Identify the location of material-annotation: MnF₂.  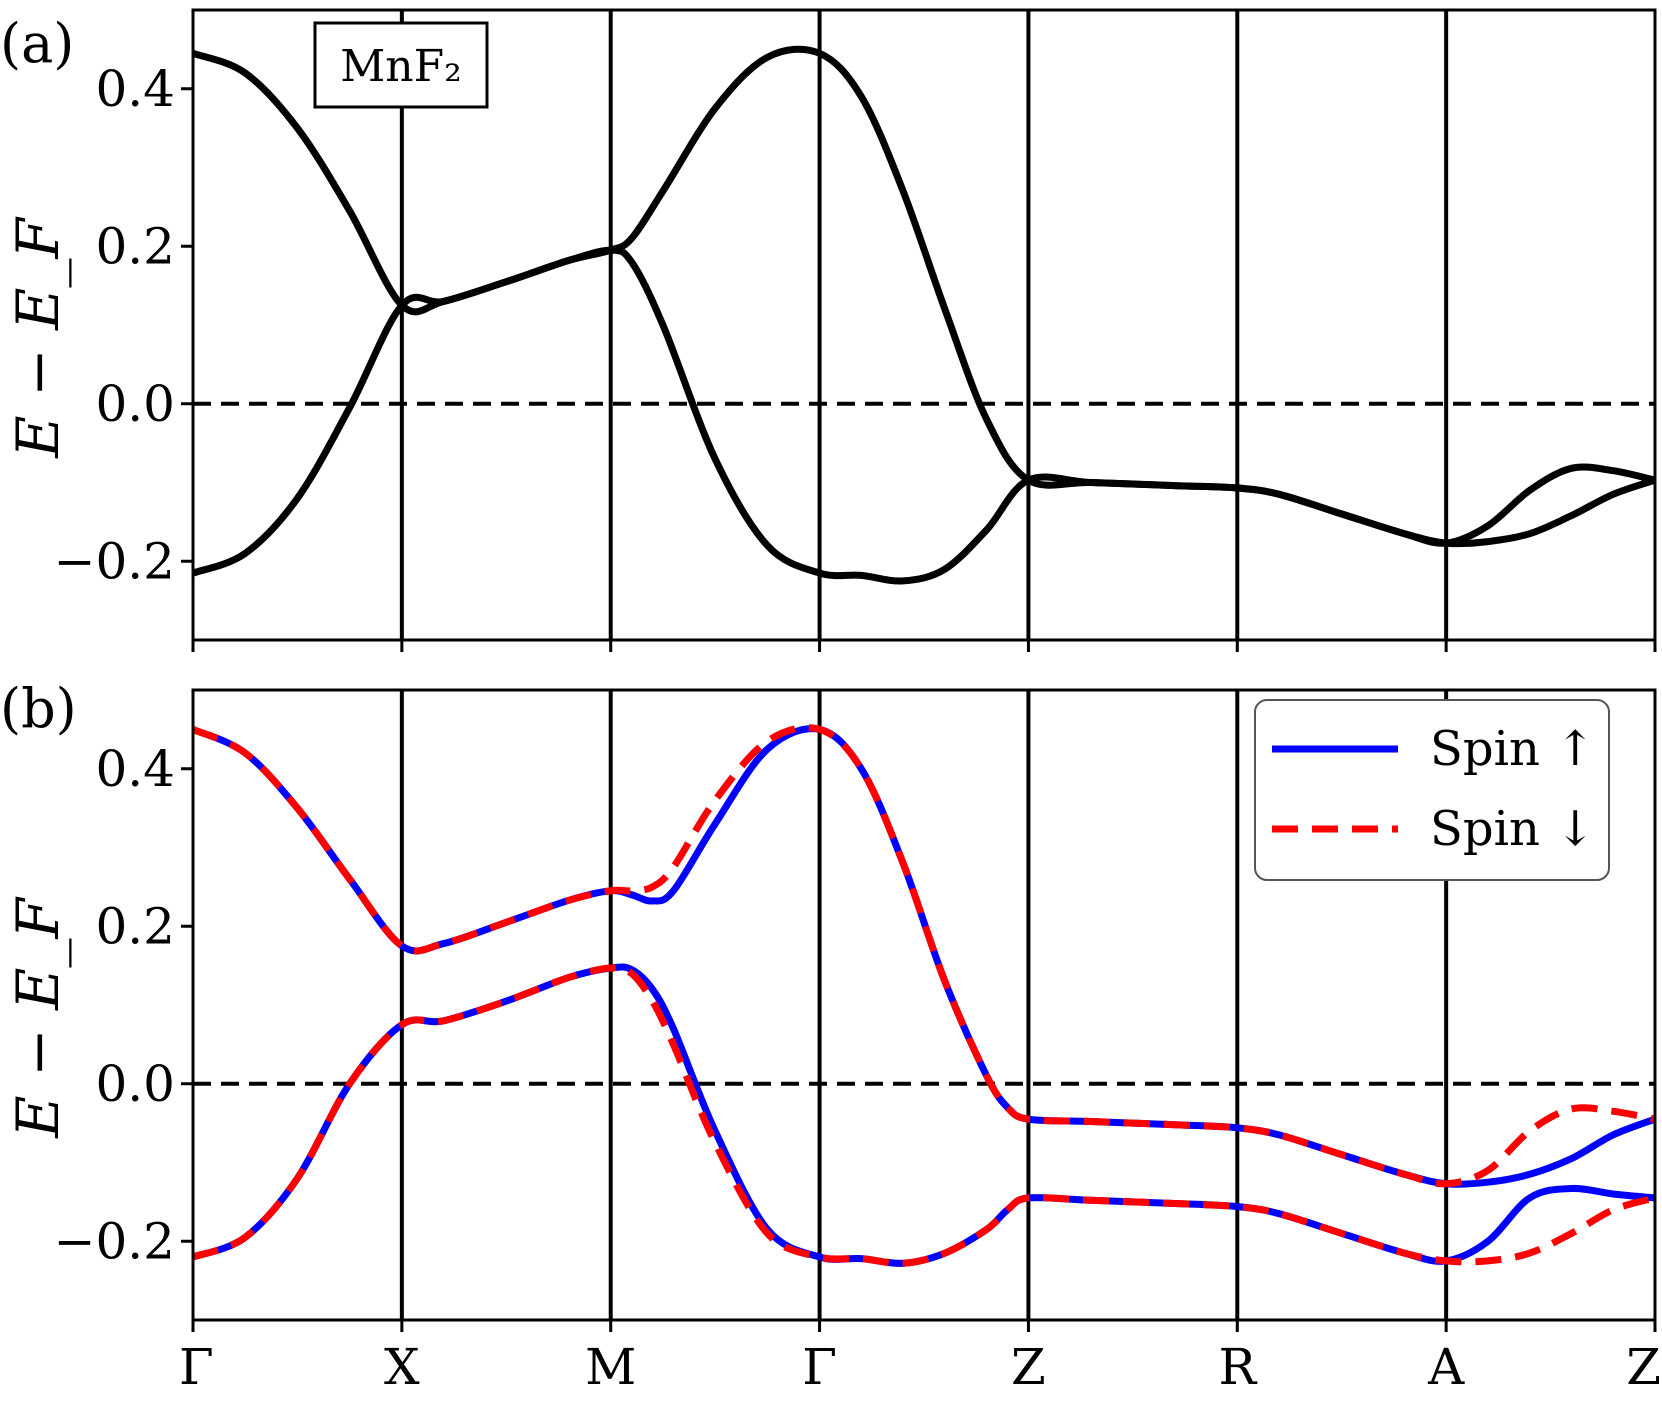
(401, 66).